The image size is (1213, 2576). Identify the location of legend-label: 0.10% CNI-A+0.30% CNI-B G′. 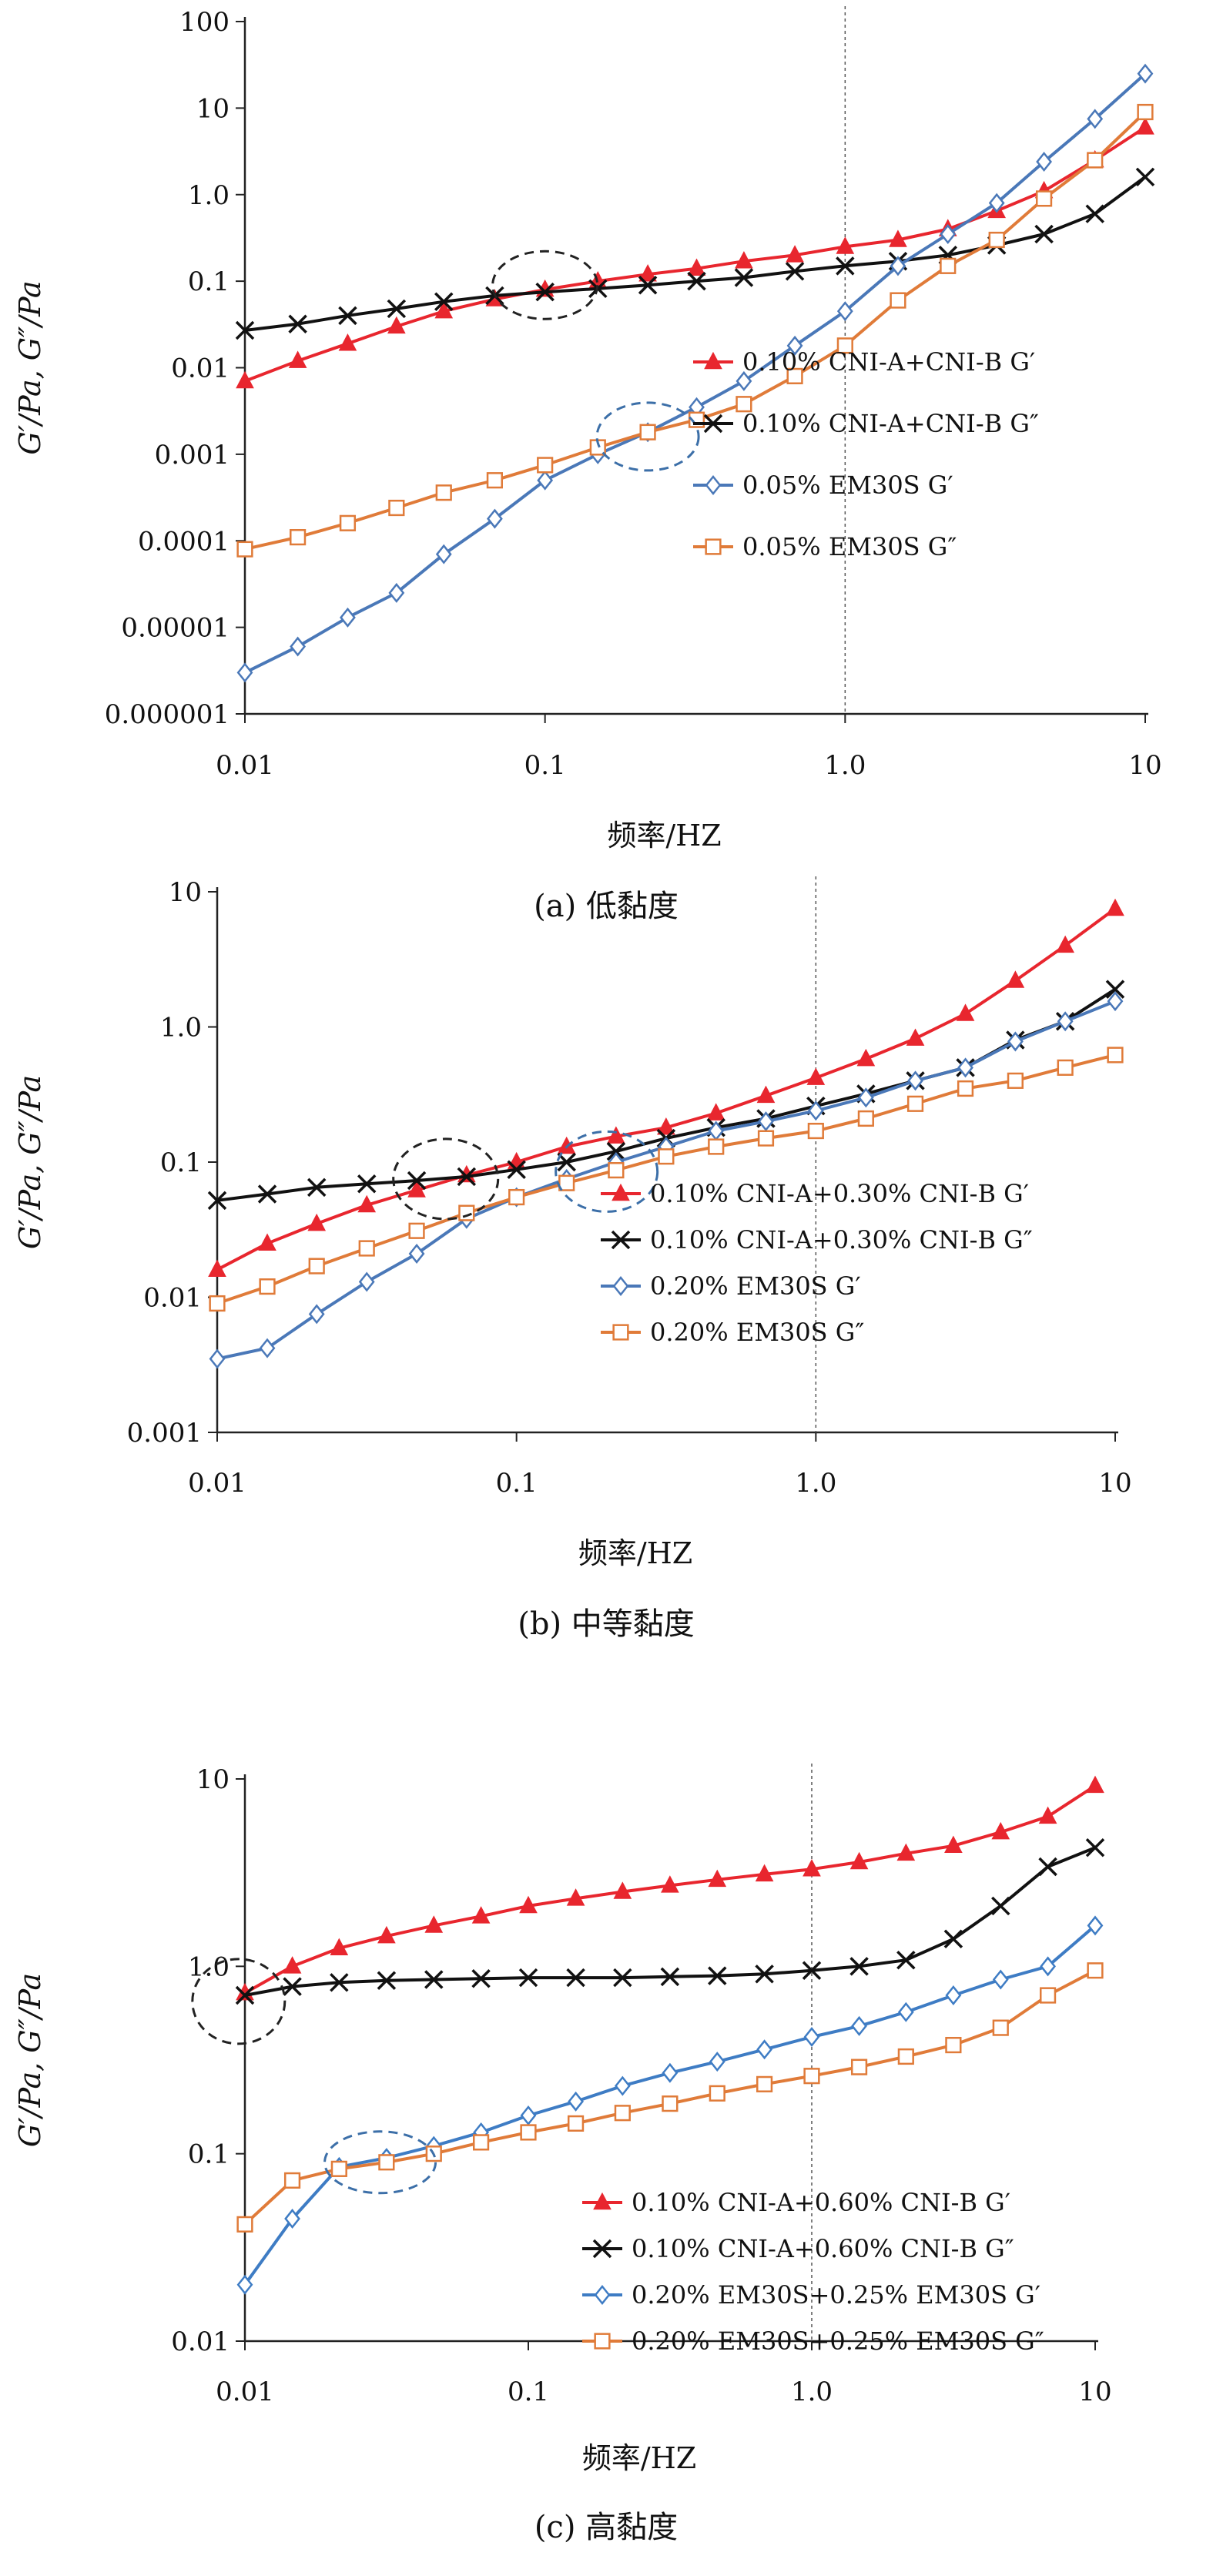
(839, 1193).